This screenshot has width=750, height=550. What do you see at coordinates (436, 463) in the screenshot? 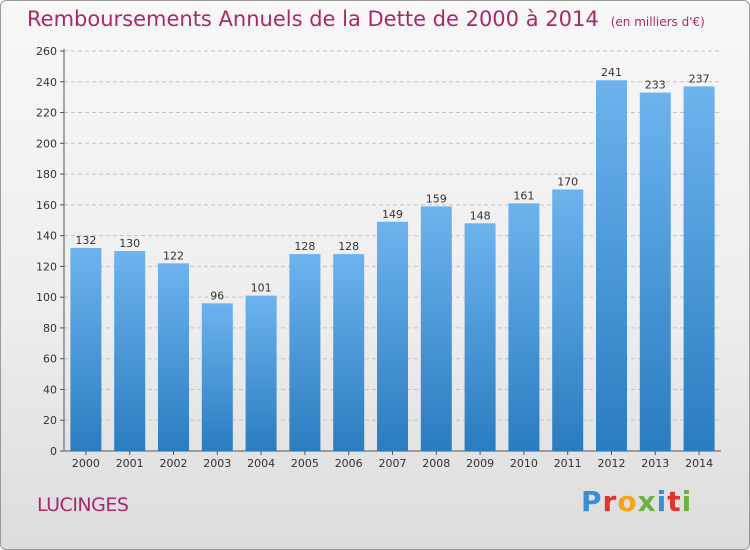
I see `x-tick-label: 2008` at bounding box center [436, 463].